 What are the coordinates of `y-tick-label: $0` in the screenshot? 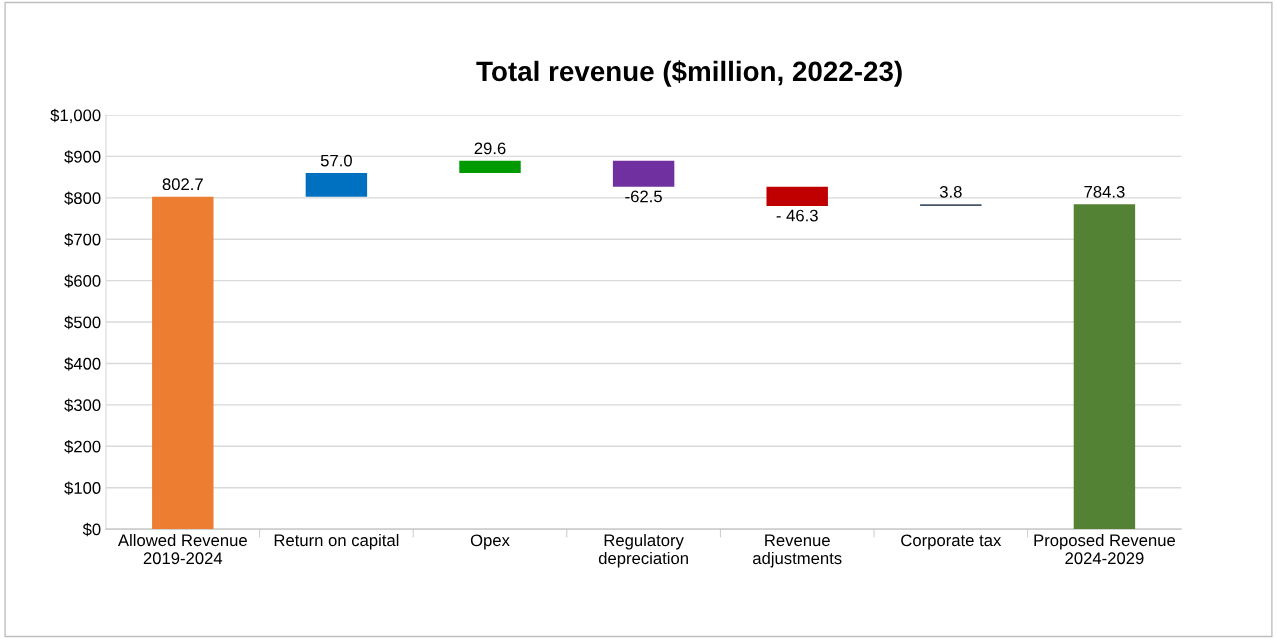 It's located at (91, 529).